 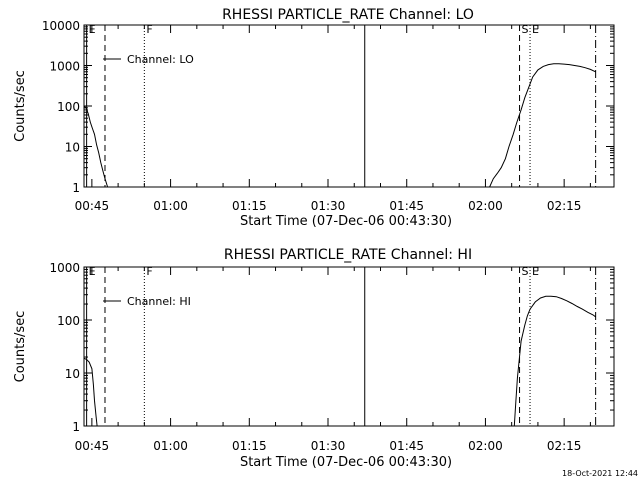 What do you see at coordinates (159, 301) in the screenshot?
I see `legend-label: Channel: HI` at bounding box center [159, 301].